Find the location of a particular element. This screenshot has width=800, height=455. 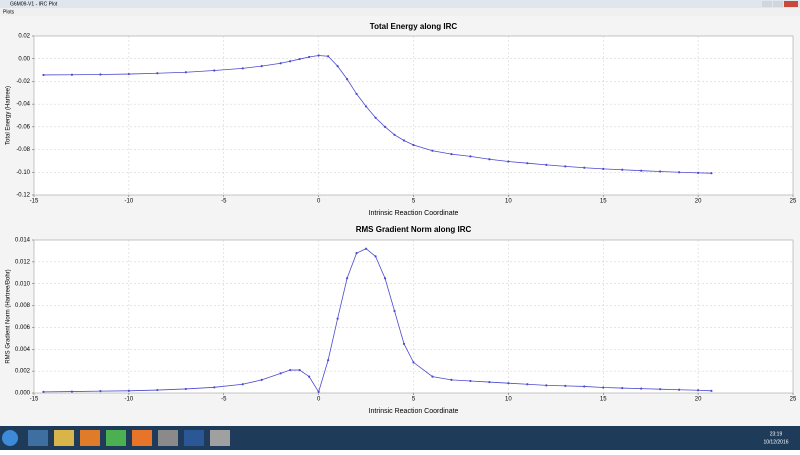

y-tick-label: 0.012 is located at coordinates (23, 262).